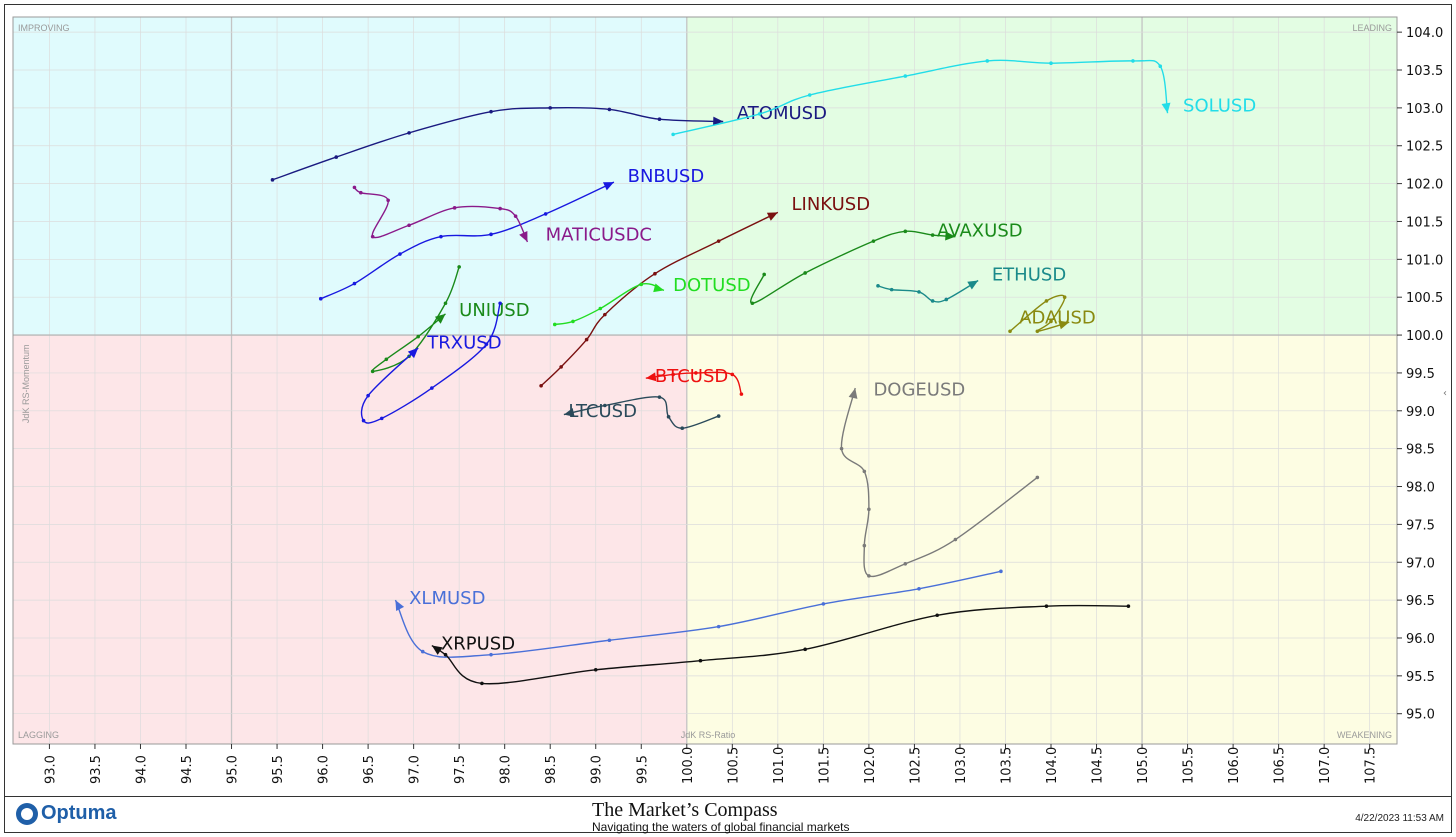 Image resolution: width=1456 pixels, height=837 pixels. Describe the element at coordinates (1420, 715) in the screenshot. I see `y-tick-label: 95.0` at that location.